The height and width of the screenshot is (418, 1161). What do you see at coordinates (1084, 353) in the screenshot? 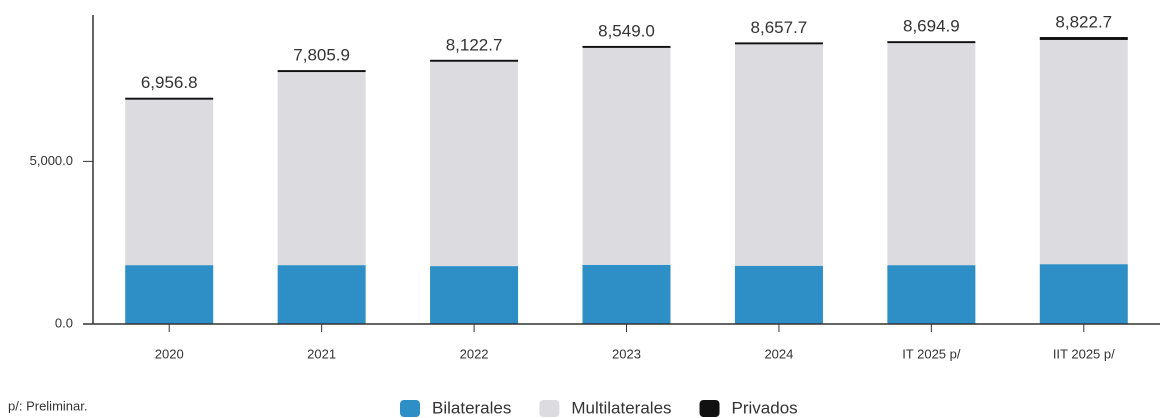
I see `x-tick-label: IIT 2025 p/` at bounding box center [1084, 353].